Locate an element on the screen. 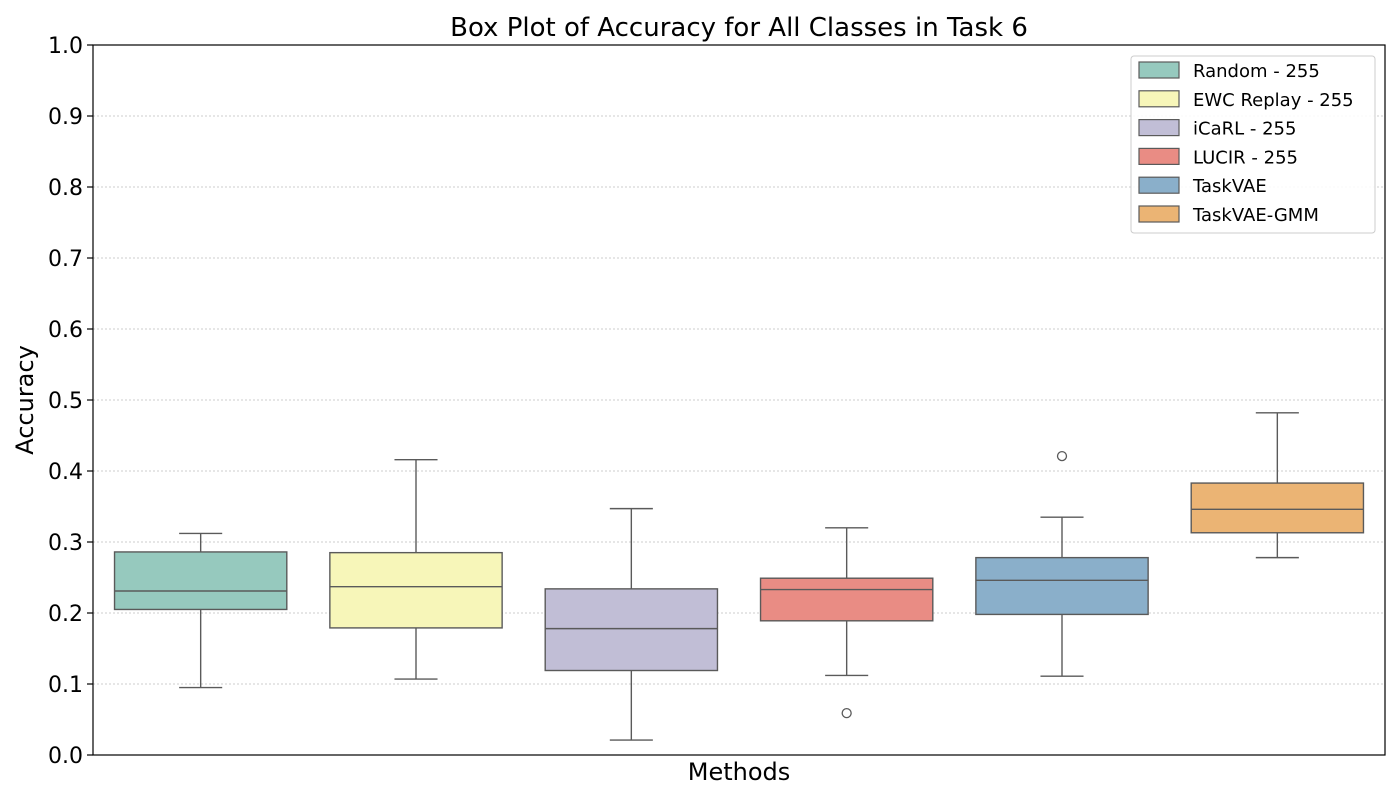  y-tick-label: 0.9 is located at coordinates (65, 117).